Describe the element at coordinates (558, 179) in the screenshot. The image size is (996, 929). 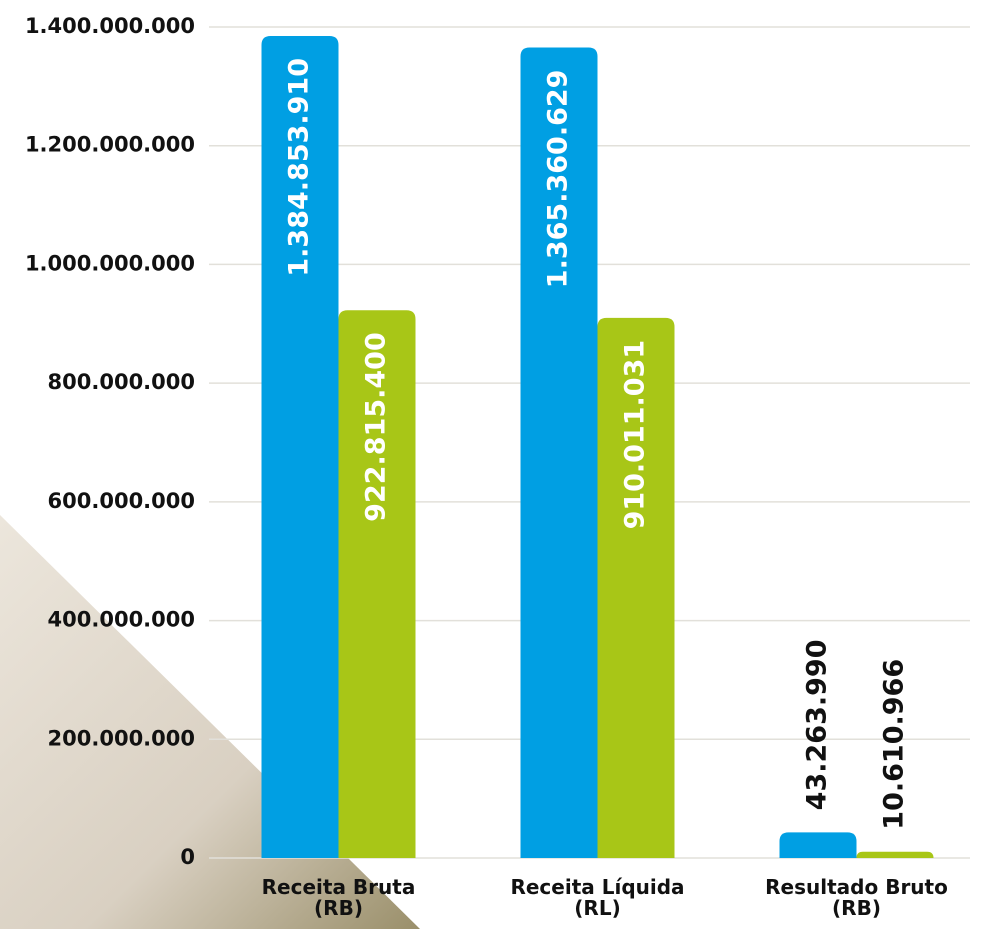
I see `value-label: 1.365.360.629` at that location.